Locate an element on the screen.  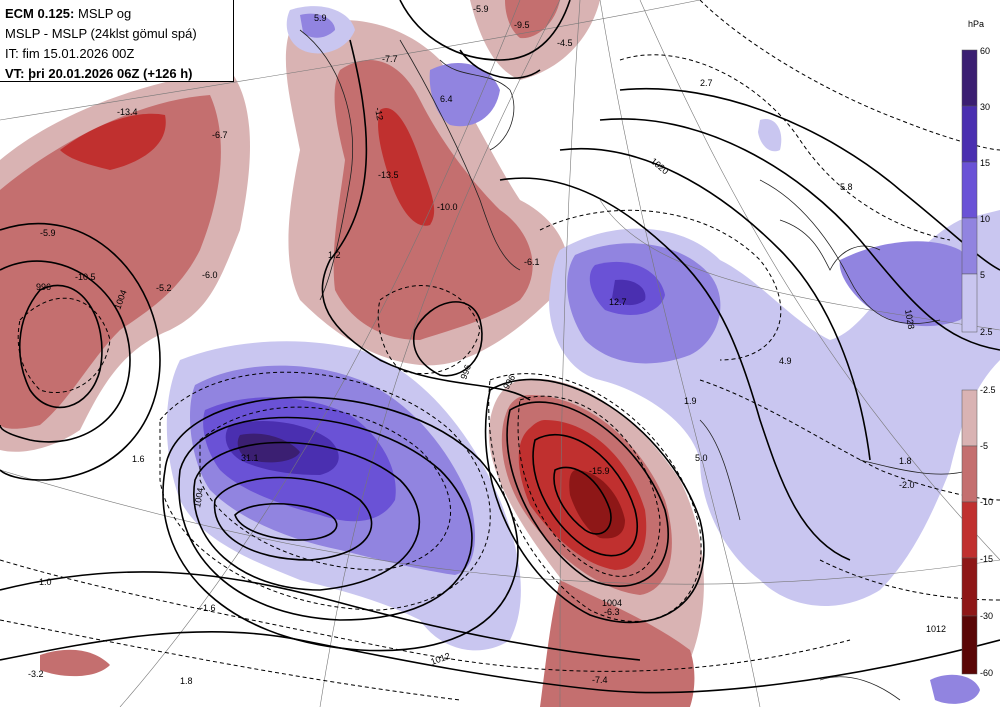
header-line-4: VT: þri 20.01.2026 06Z (+126 h) is located at coordinates (99, 73).